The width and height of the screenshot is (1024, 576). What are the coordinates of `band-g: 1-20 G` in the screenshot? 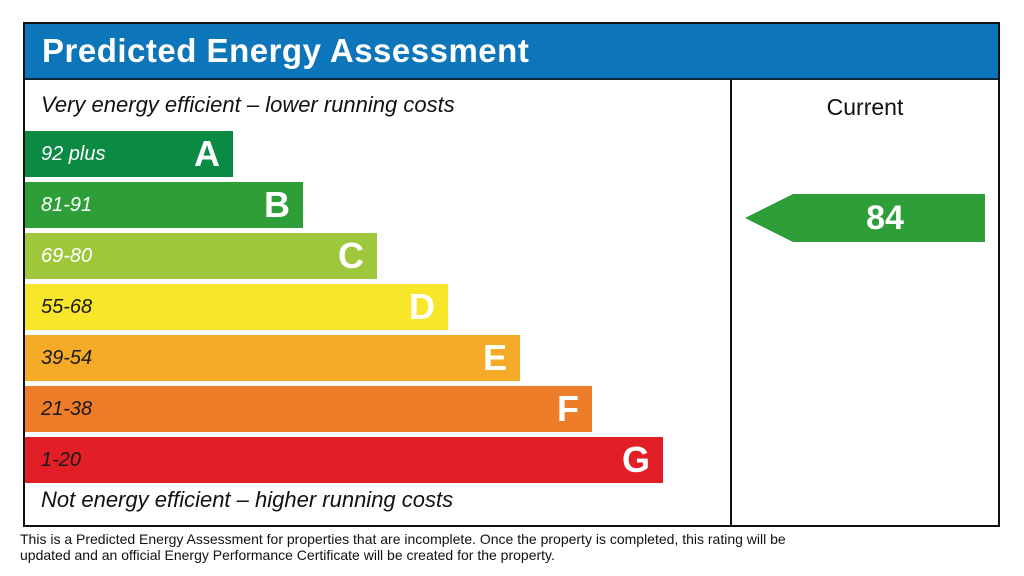 It's located at (344, 460).